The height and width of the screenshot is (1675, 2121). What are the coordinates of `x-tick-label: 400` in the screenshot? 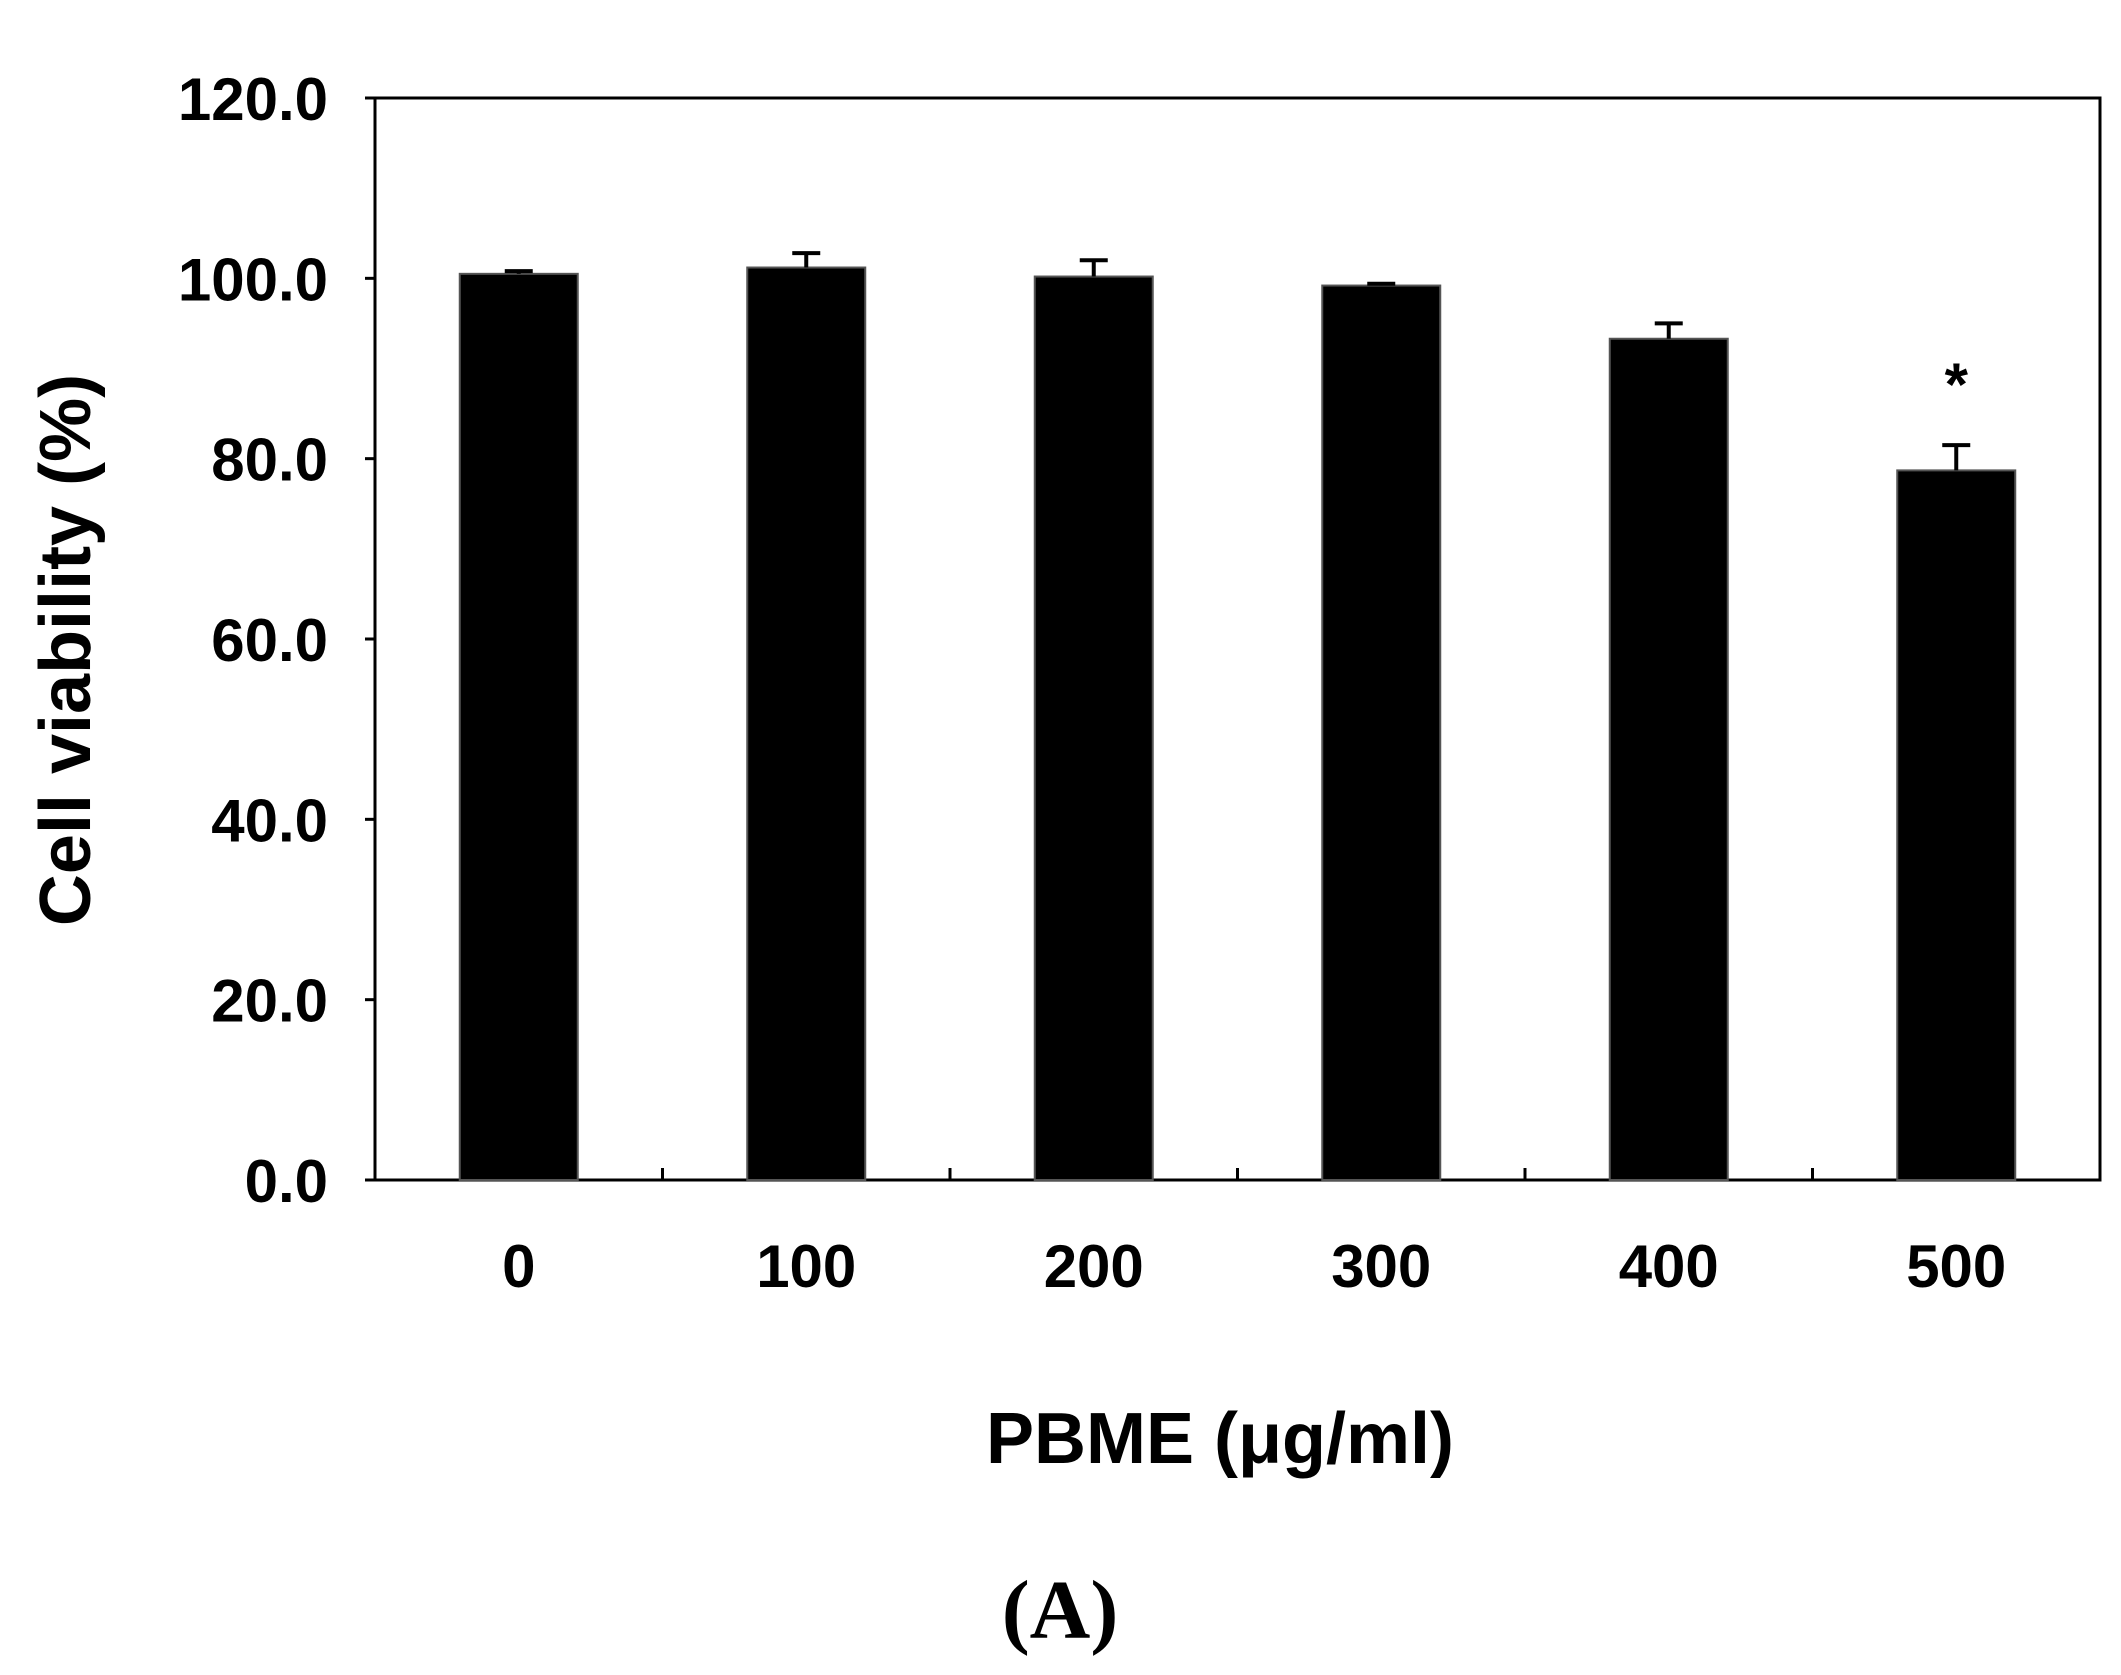 It's located at (1669, 1266).